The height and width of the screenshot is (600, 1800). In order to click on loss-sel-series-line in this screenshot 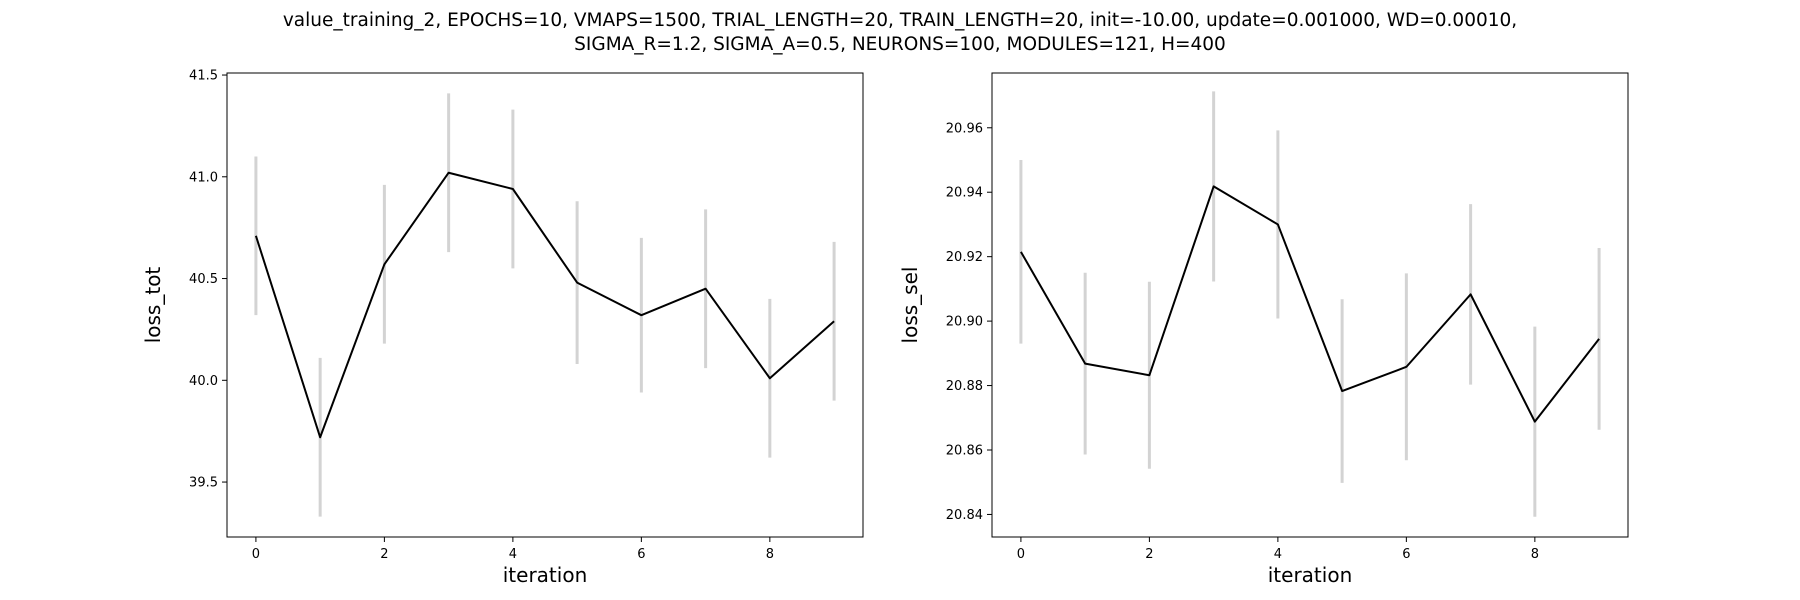, I will do `click(1310, 304)`.